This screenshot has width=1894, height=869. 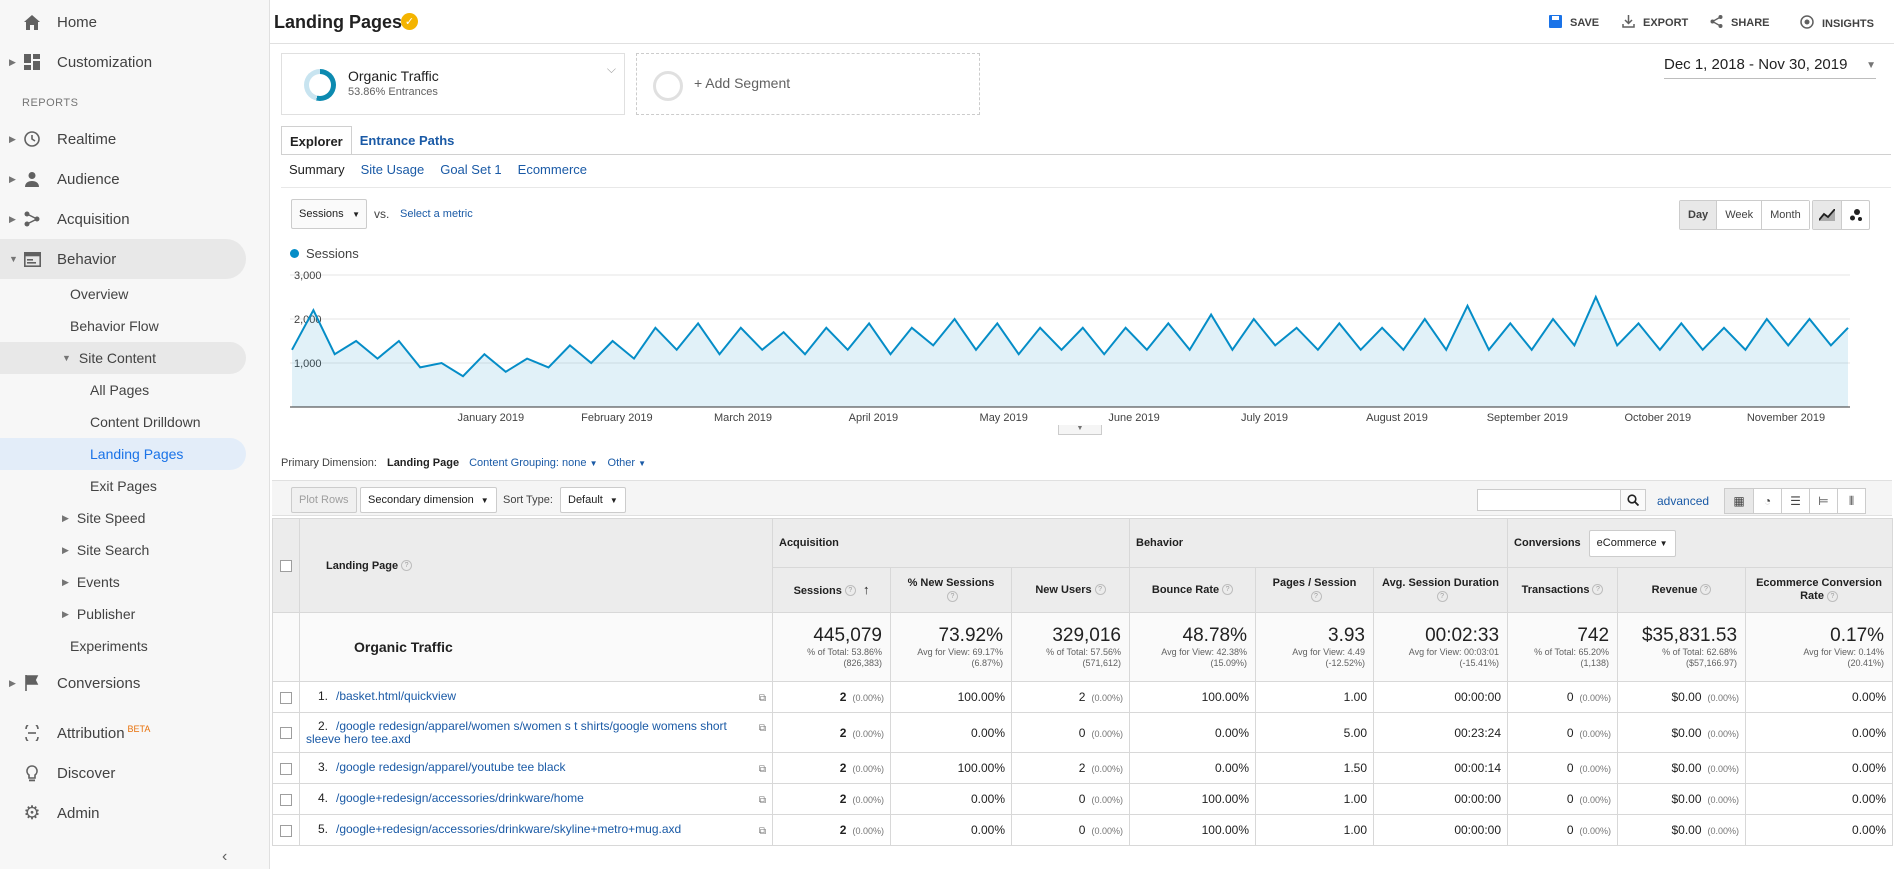 What do you see at coordinates (1549, 500) in the screenshot?
I see `table-search-input` at bounding box center [1549, 500].